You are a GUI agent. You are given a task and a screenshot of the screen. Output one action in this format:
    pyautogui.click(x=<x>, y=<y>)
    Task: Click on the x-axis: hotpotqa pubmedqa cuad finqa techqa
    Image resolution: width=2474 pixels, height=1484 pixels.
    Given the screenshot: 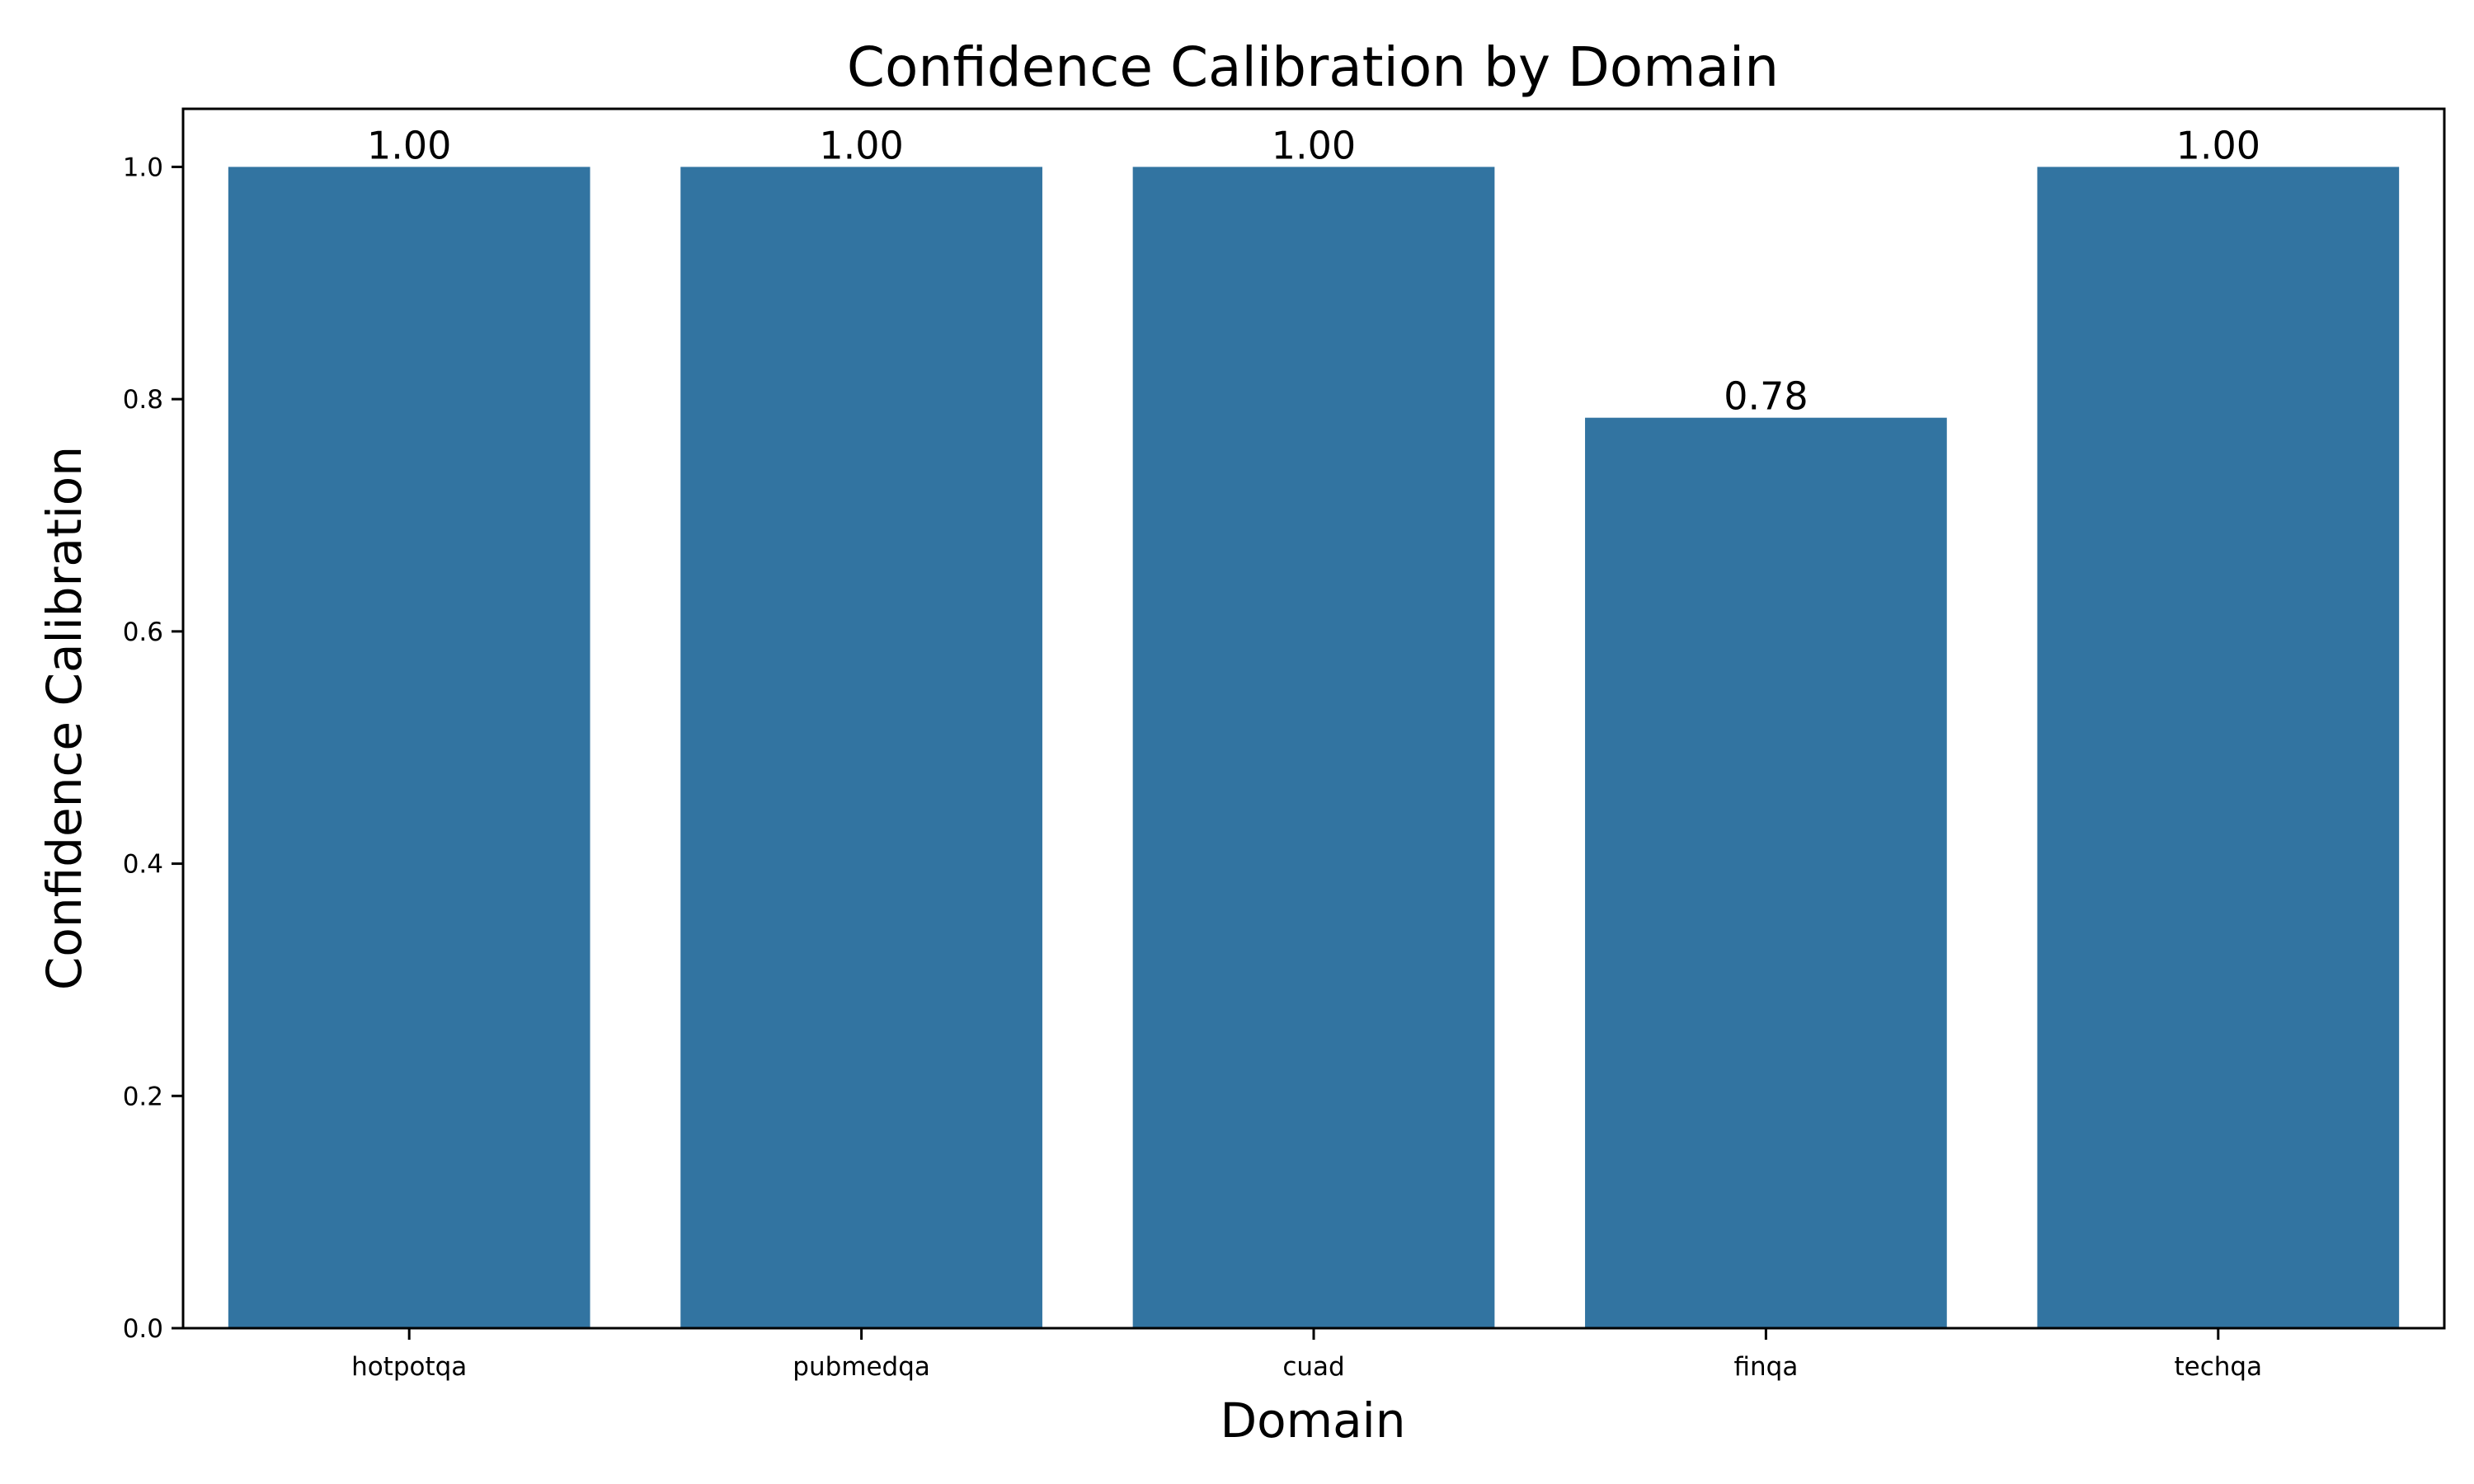 What is the action you would take?
    pyautogui.click(x=1306, y=1355)
    